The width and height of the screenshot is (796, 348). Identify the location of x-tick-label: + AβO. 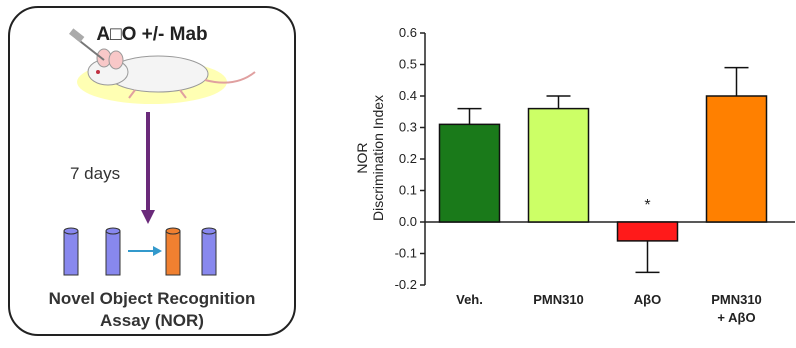
(736, 317).